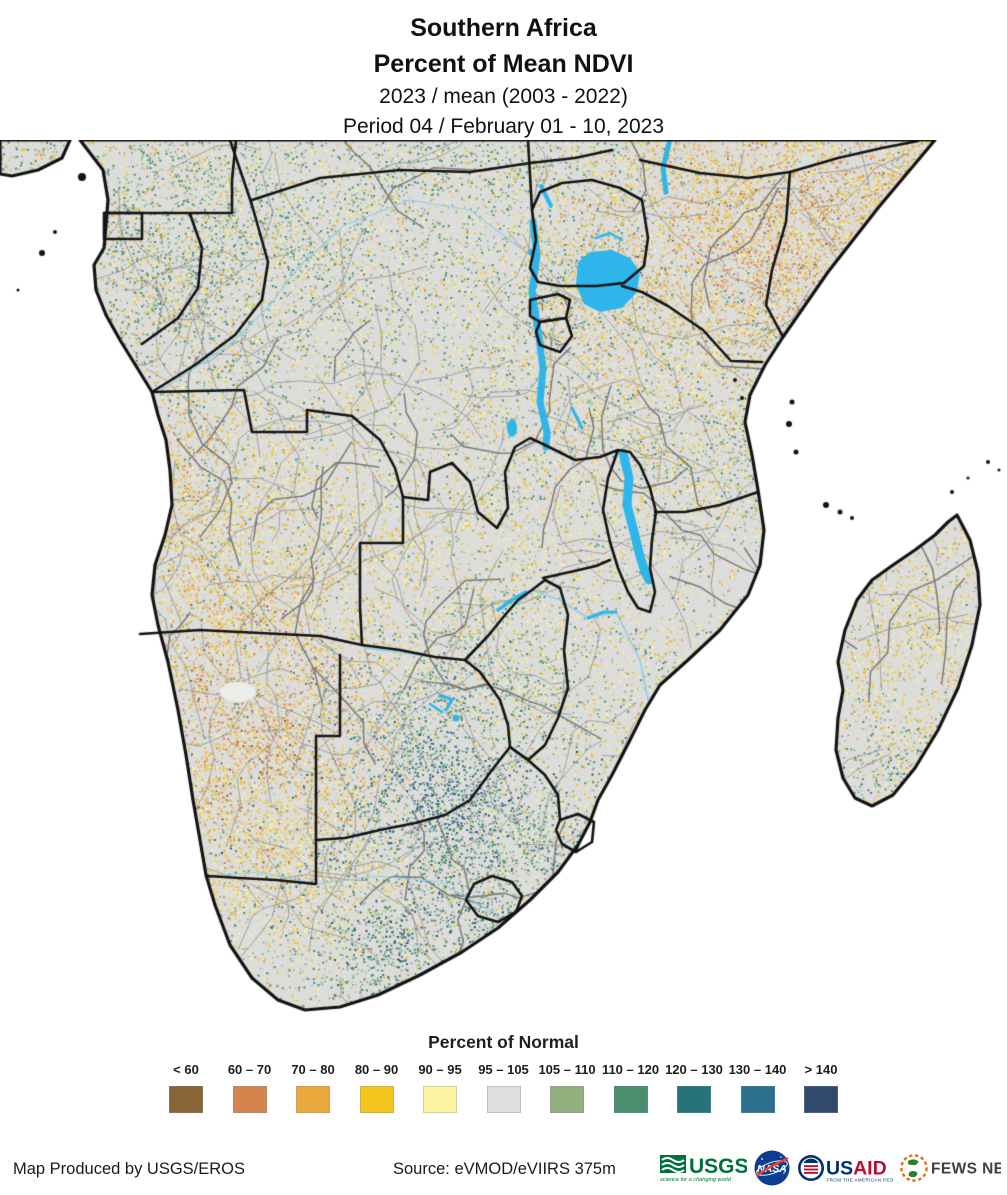  Describe the element at coordinates (503, 126) in the screenshot. I see `map-subtitle-period: Period 04 / February 01 - 10, 2023` at that location.